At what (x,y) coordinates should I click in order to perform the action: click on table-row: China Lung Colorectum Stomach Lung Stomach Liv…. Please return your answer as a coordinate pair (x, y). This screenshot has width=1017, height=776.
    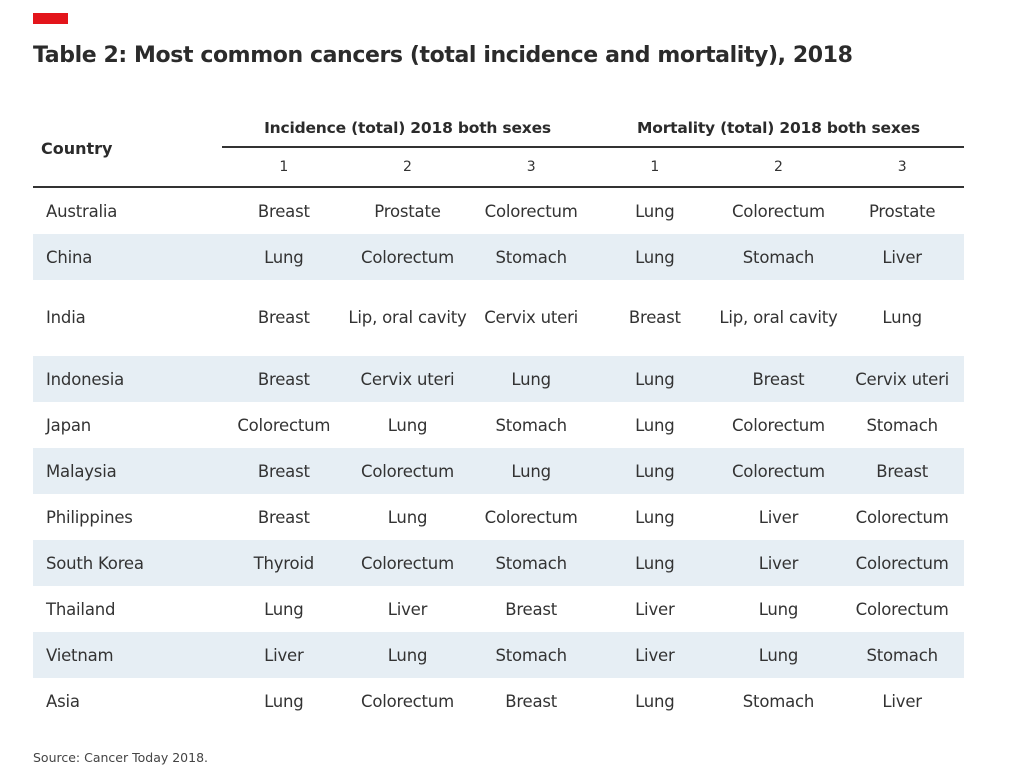
    Looking at the image, I should click on (498, 257).